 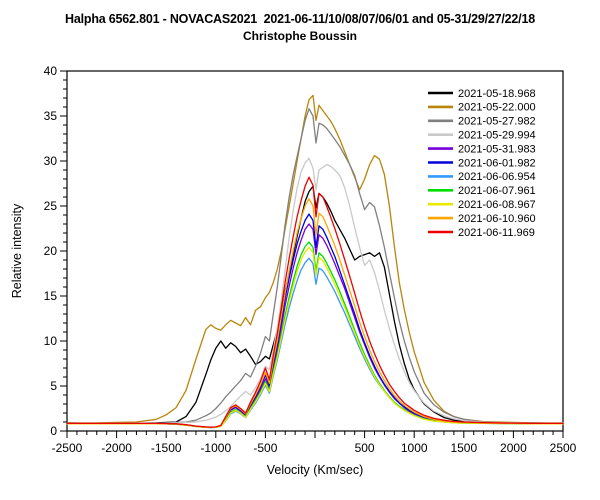 What do you see at coordinates (497, 108) in the screenshot?
I see `legend-label: 2021-05-22.000` at bounding box center [497, 108].